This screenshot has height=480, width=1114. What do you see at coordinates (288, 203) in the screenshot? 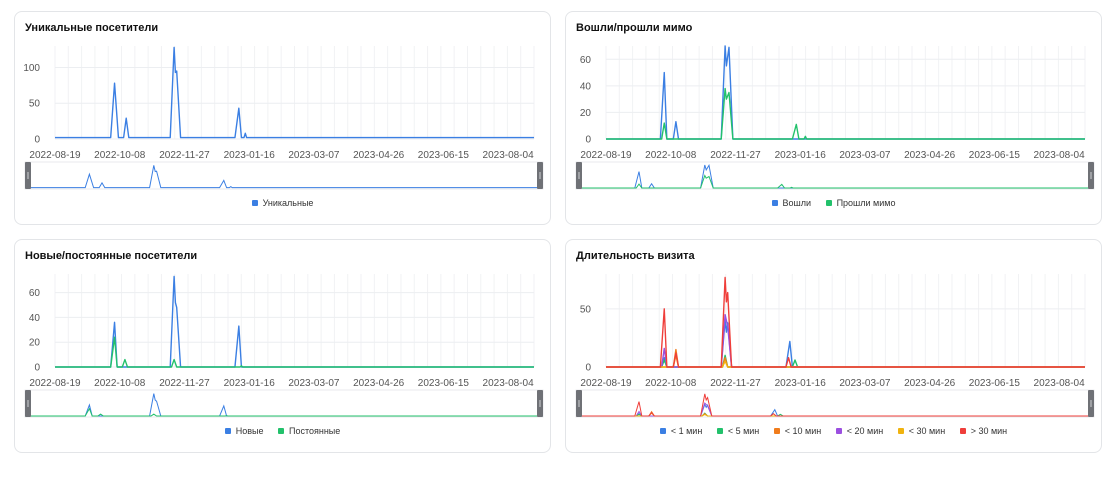
I see `legend-label: Уникальные` at bounding box center [288, 203].